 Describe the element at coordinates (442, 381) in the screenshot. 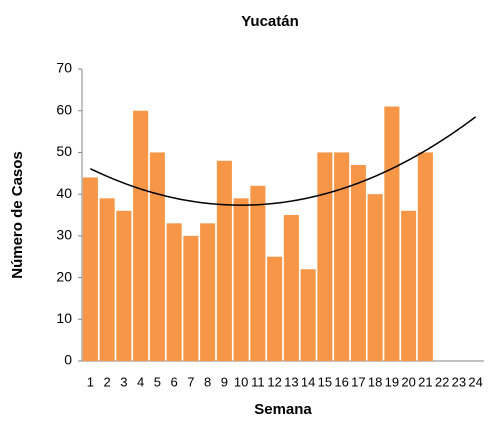

I see `x-tick-label: 22` at that location.